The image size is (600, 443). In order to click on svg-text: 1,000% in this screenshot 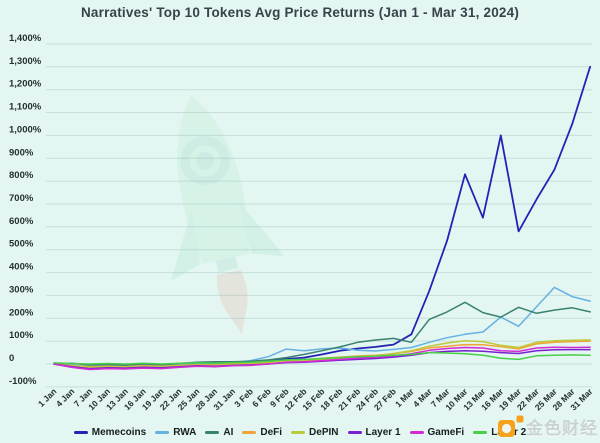, I will do `click(25, 129)`.